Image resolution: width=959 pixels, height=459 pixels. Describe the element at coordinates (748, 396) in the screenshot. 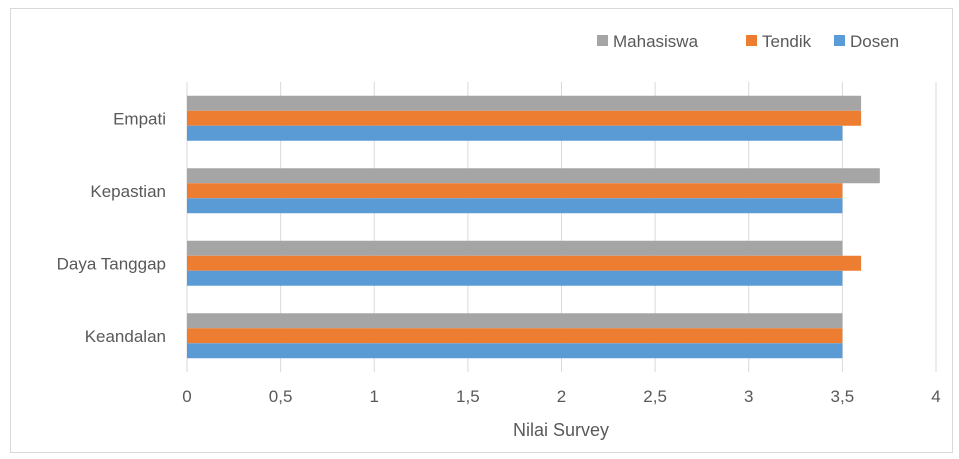

I see `x-tick-label: 3` at that location.